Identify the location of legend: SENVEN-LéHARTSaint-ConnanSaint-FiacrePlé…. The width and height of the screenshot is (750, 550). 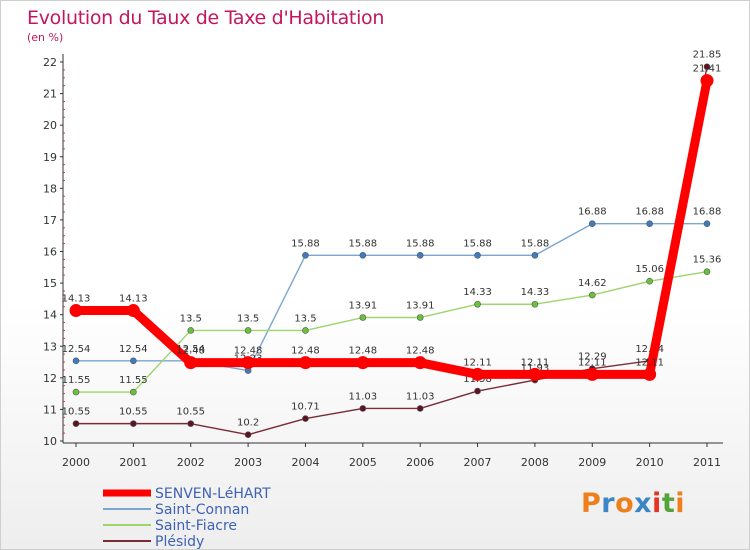
(187, 517).